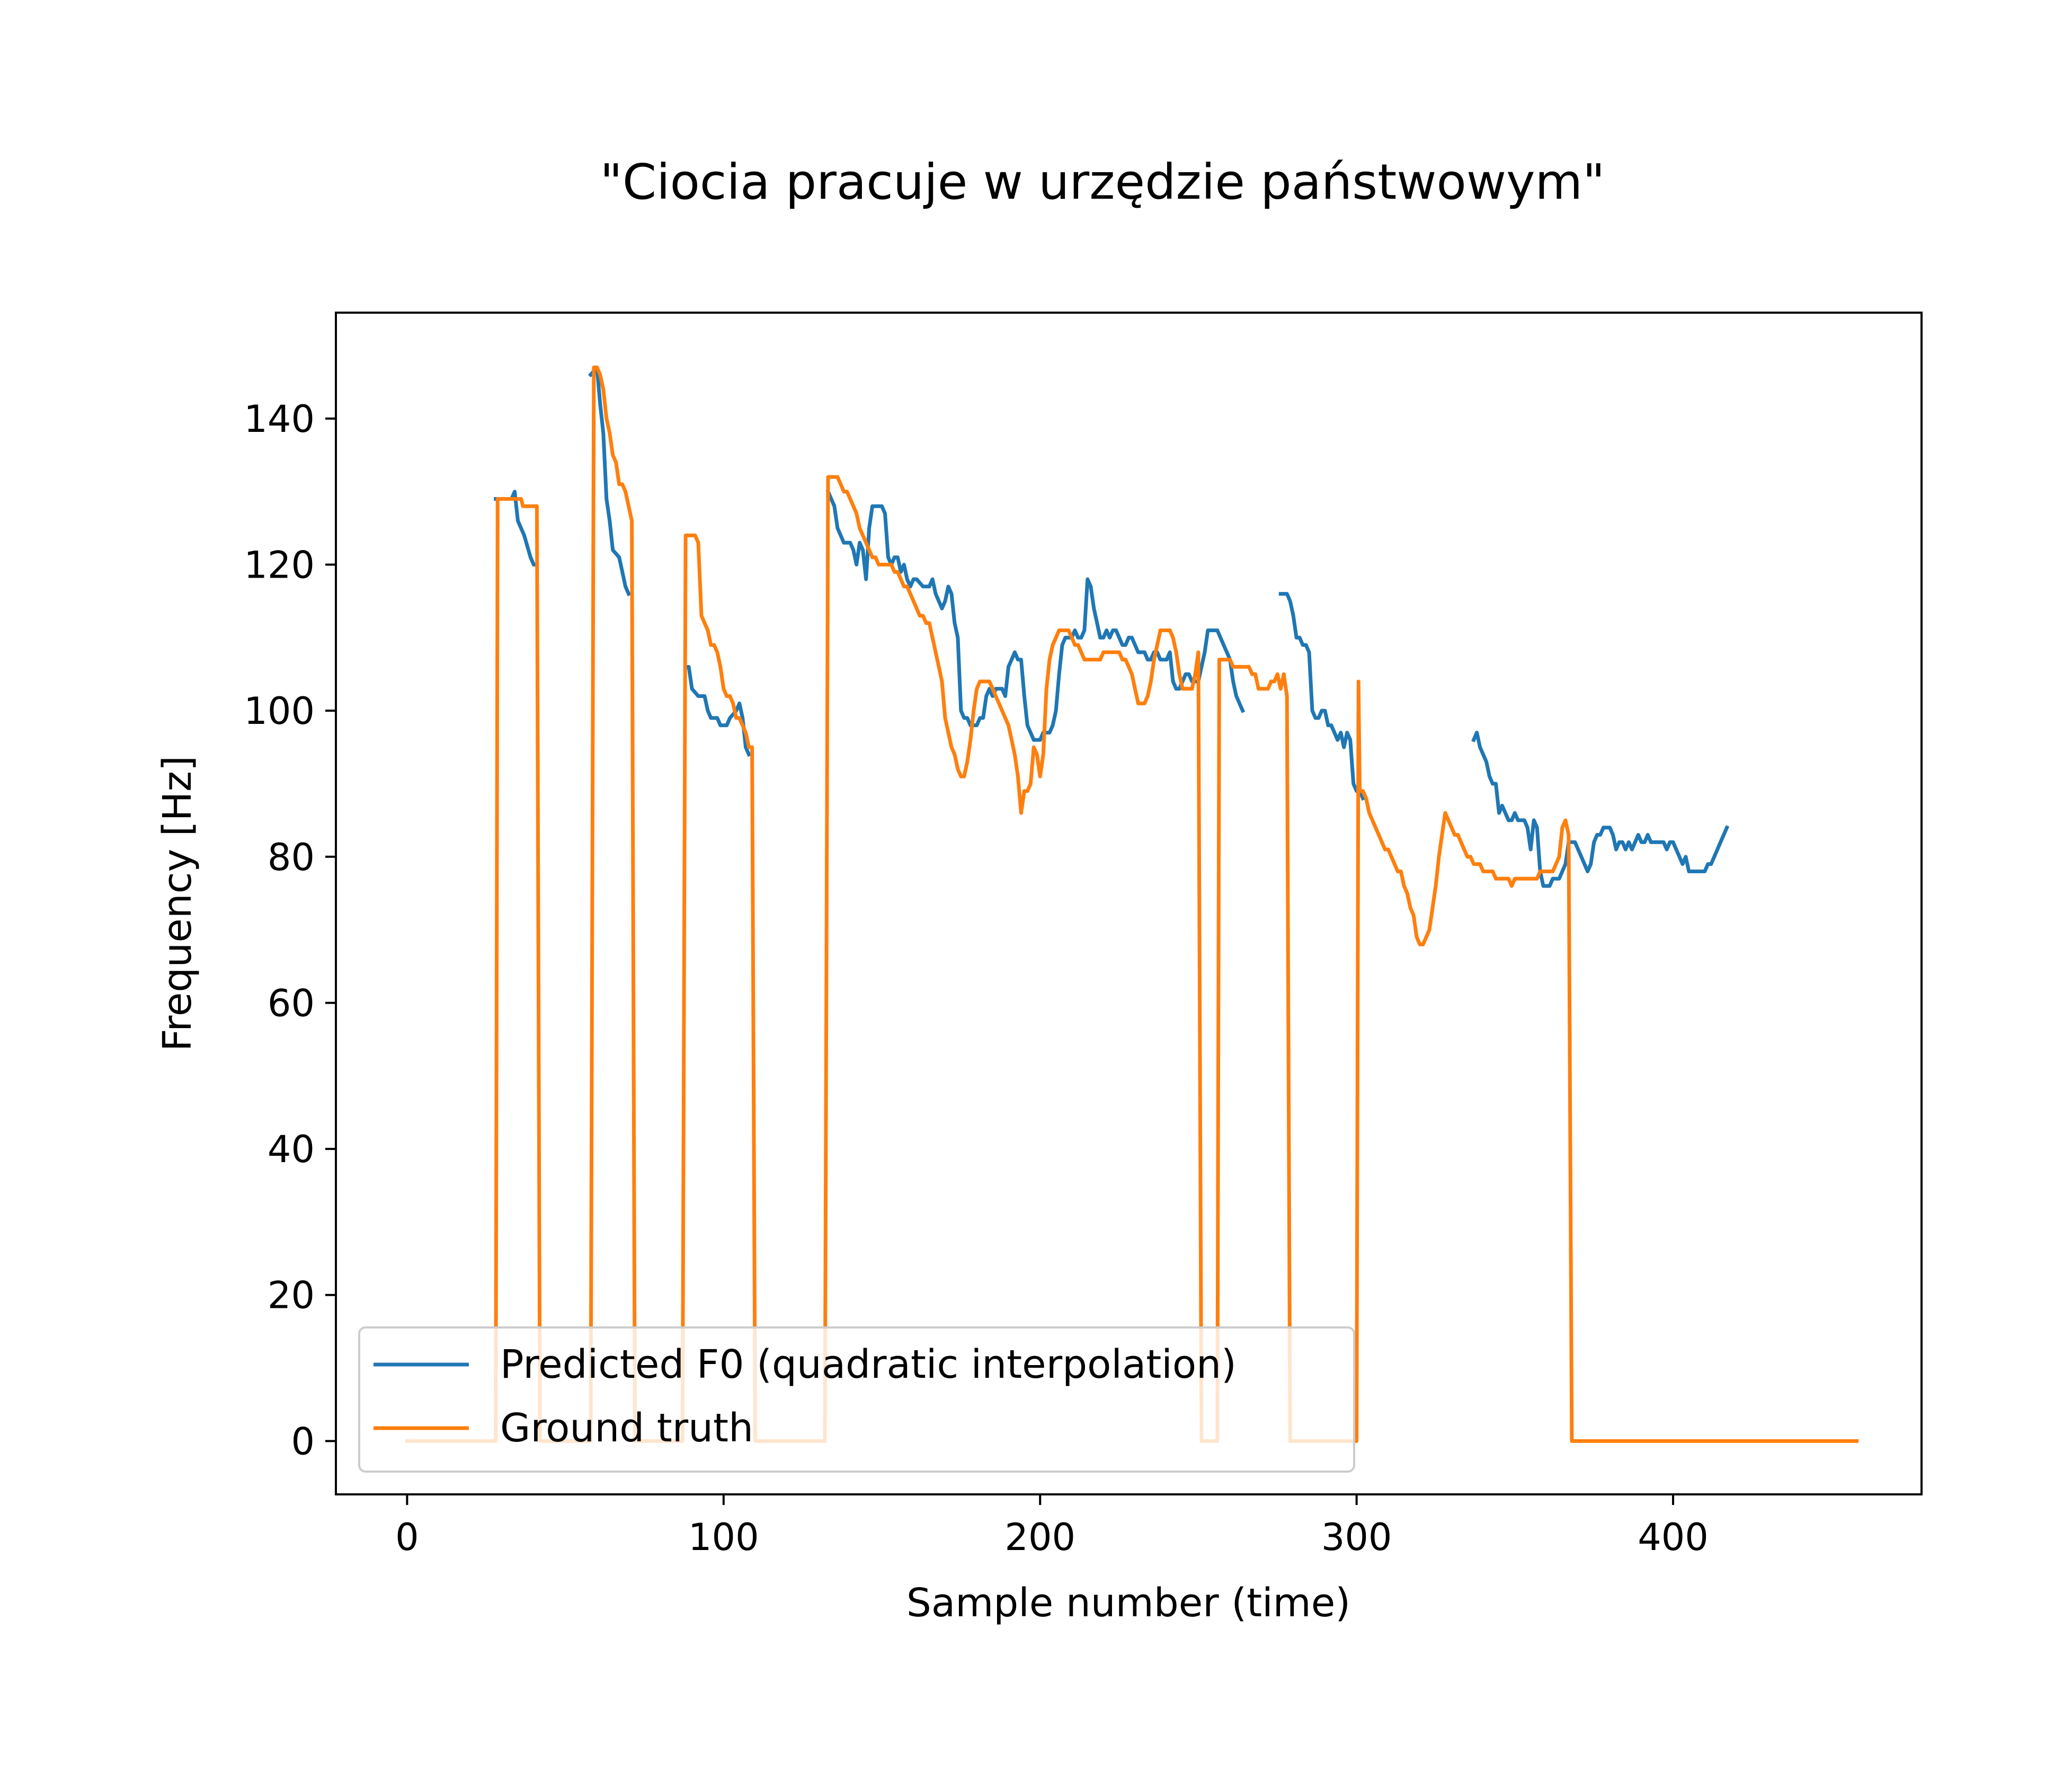 The width and height of the screenshot is (2072, 1780). Describe the element at coordinates (723, 1537) in the screenshot. I see `x-tick-label: 100` at that location.